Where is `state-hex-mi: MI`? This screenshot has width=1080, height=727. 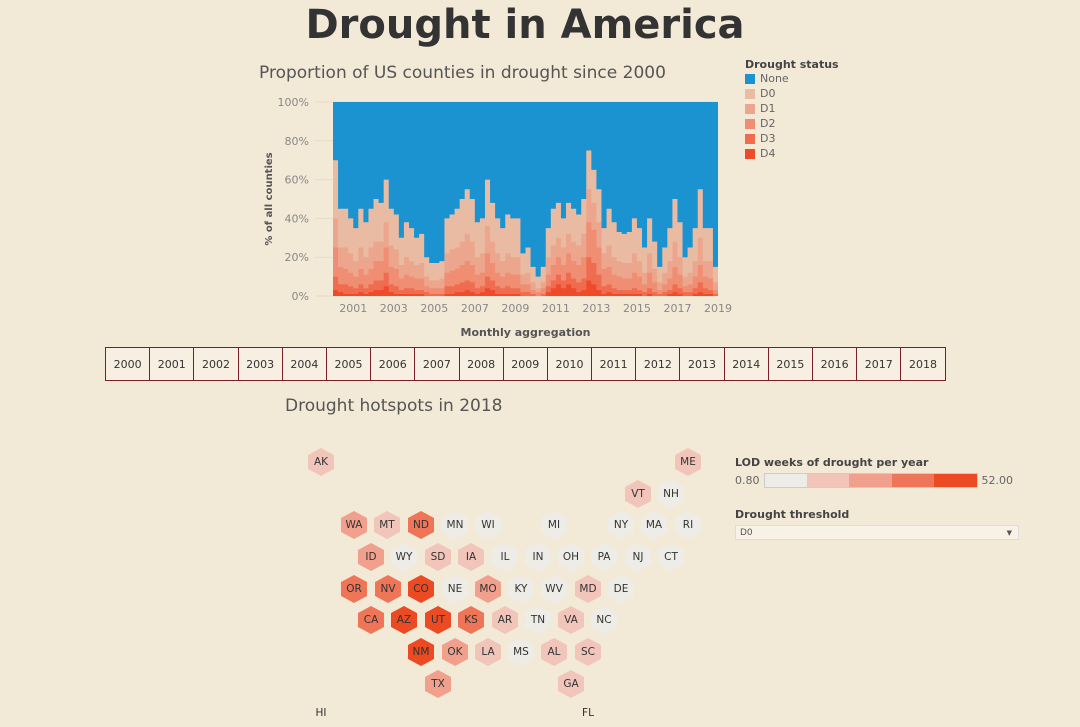 state-hex-mi: MI is located at coordinates (554, 525).